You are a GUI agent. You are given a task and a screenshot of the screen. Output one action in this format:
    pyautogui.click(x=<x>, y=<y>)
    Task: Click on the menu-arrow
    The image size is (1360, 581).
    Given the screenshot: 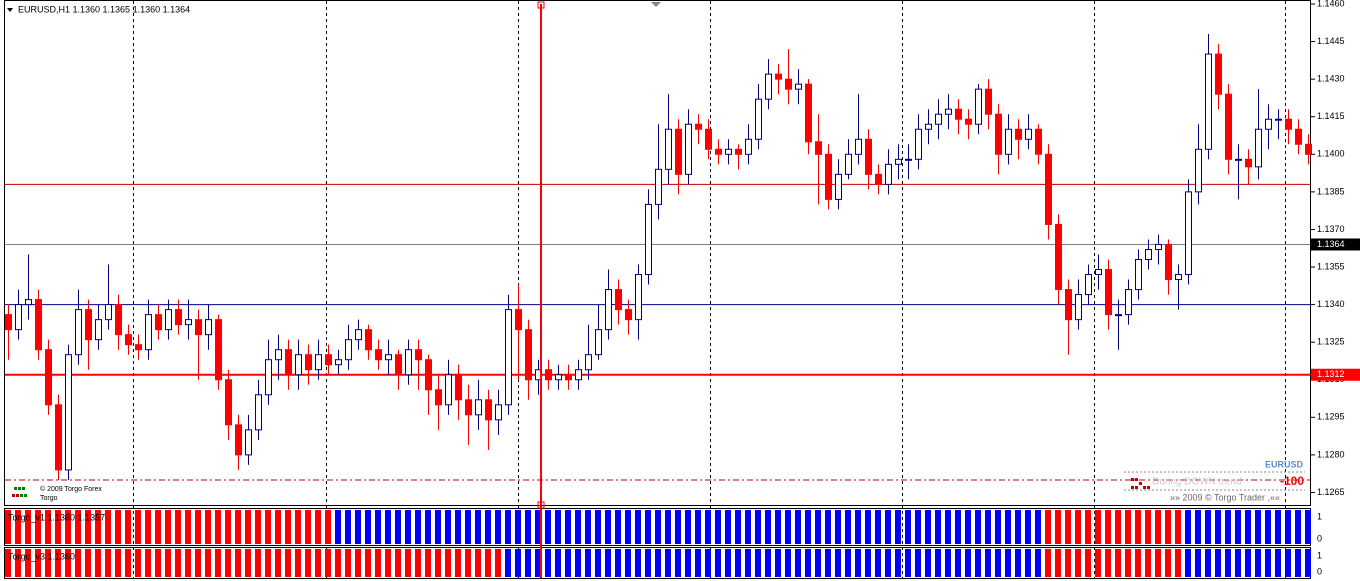 What is the action you would take?
    pyautogui.click(x=10, y=10)
    